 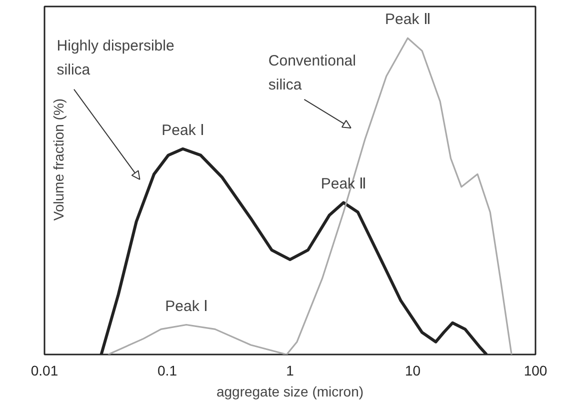 I want to click on x-tick-label: 1, so click(x=290, y=370).